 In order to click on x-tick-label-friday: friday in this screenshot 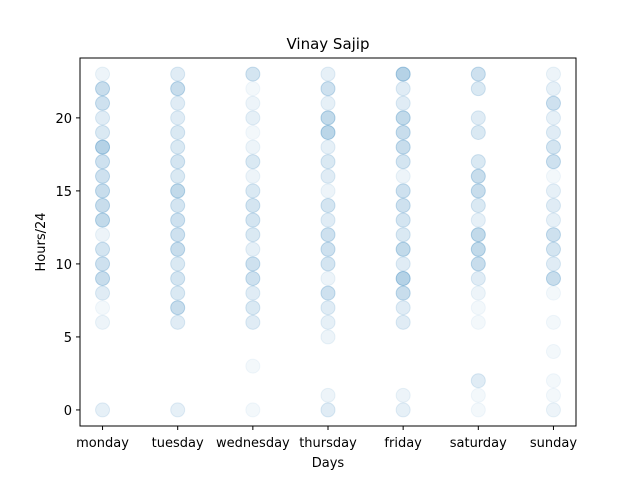, I will do `click(403, 443)`.